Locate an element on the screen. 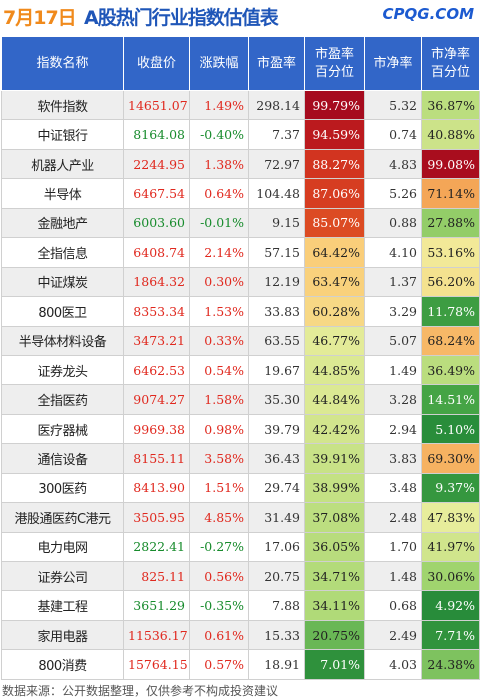 Image resolution: width=480 pixels, height=700 pixels. close-price: 3473.21 is located at coordinates (156, 340).